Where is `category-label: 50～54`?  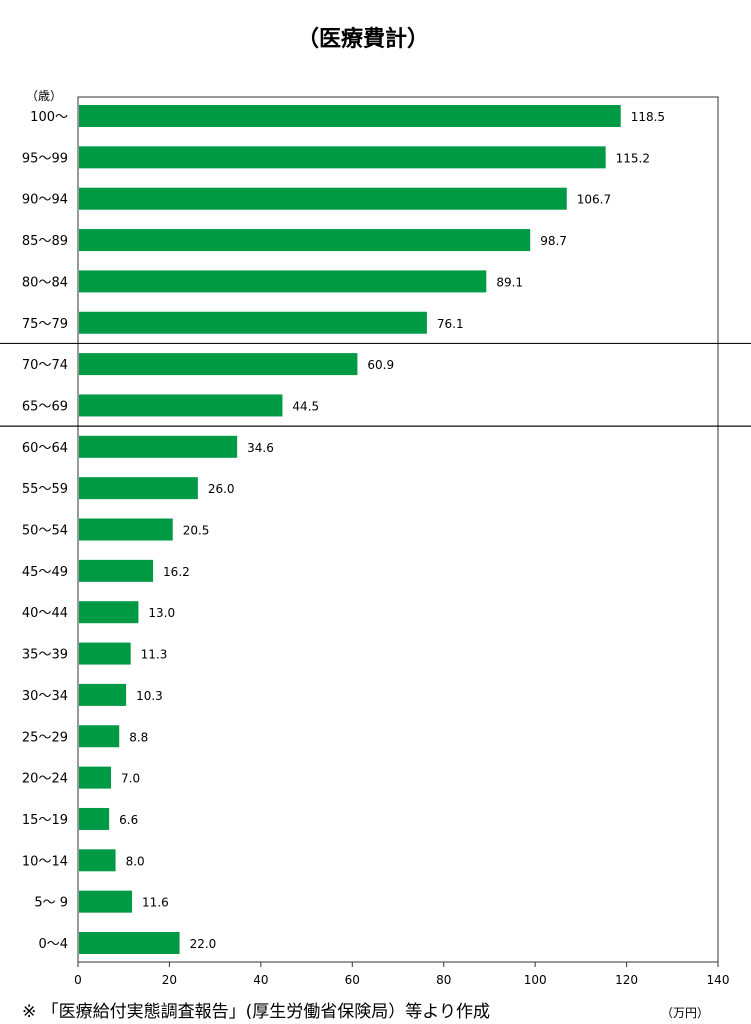 category-label: 50～54 is located at coordinates (45, 531).